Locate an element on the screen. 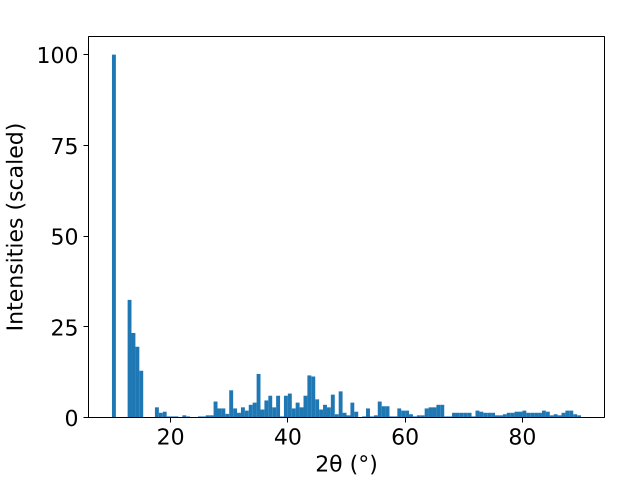  x-tick-label: 60 is located at coordinates (405, 438).